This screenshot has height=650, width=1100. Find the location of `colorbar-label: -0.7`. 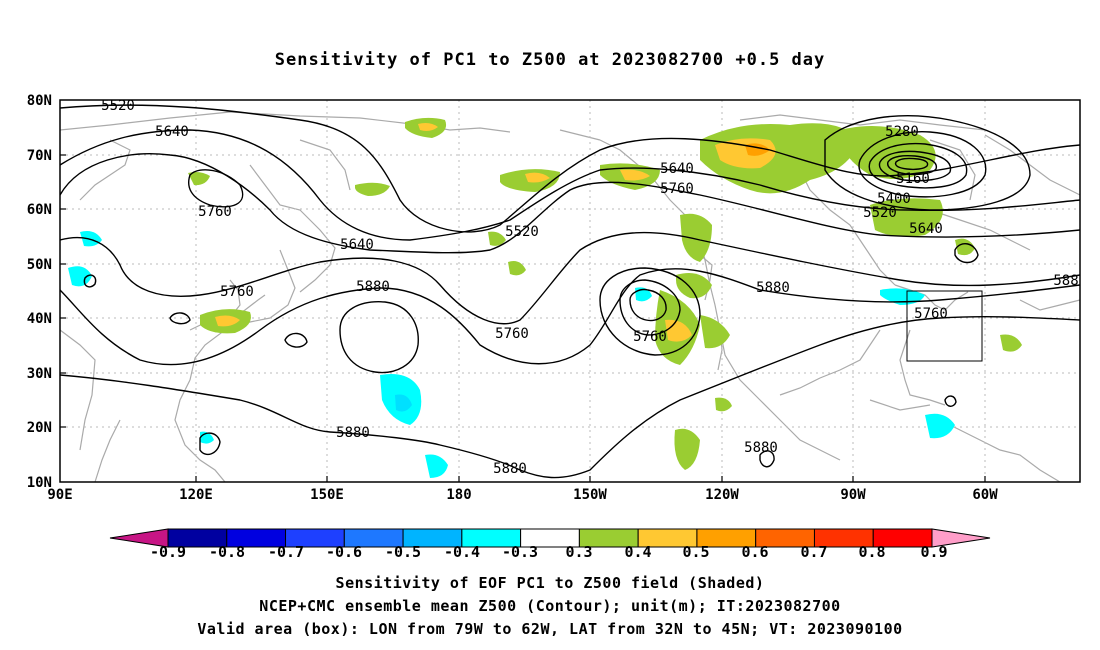

colorbar-label: -0.7 is located at coordinates (286, 552).